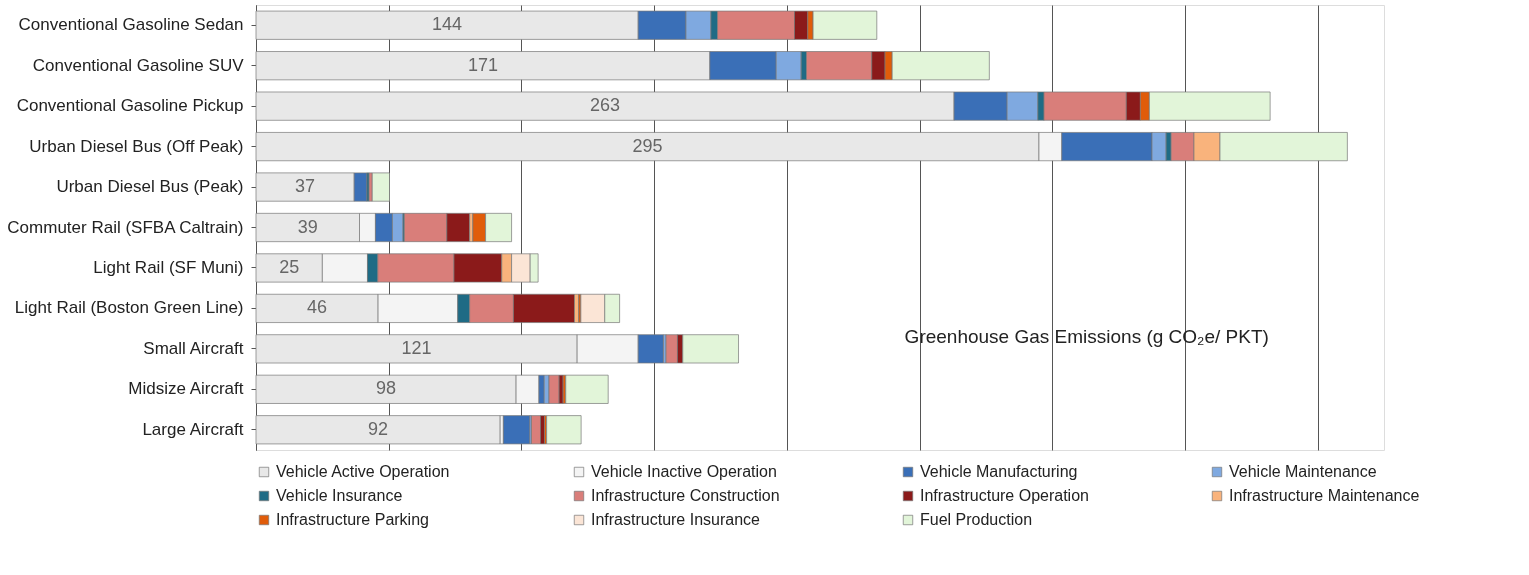 The image size is (1529, 575). Describe the element at coordinates (352, 519) in the screenshot. I see `legend-label: Infrastructure Parking` at that location.